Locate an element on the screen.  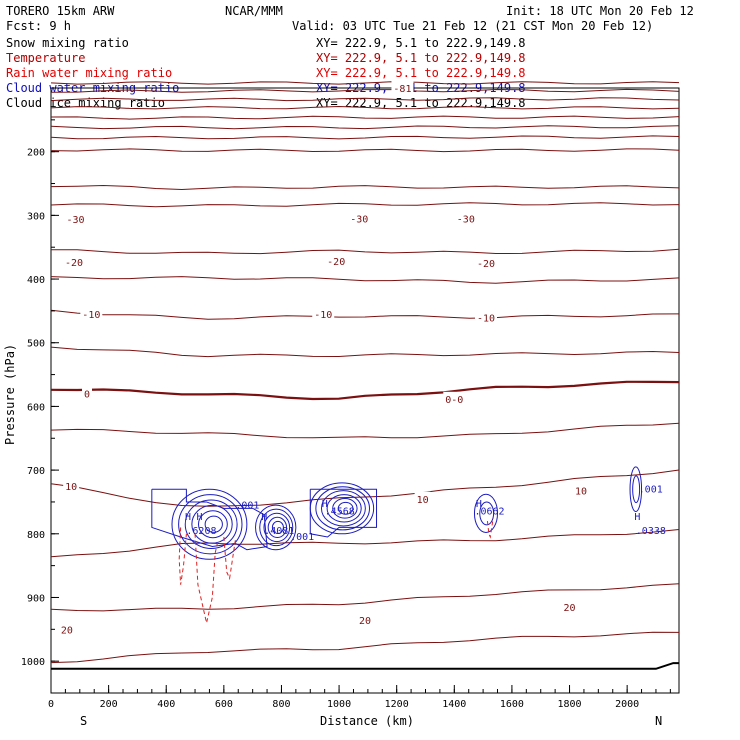
x-tick-label: 1000 is located at coordinates (339, 704).